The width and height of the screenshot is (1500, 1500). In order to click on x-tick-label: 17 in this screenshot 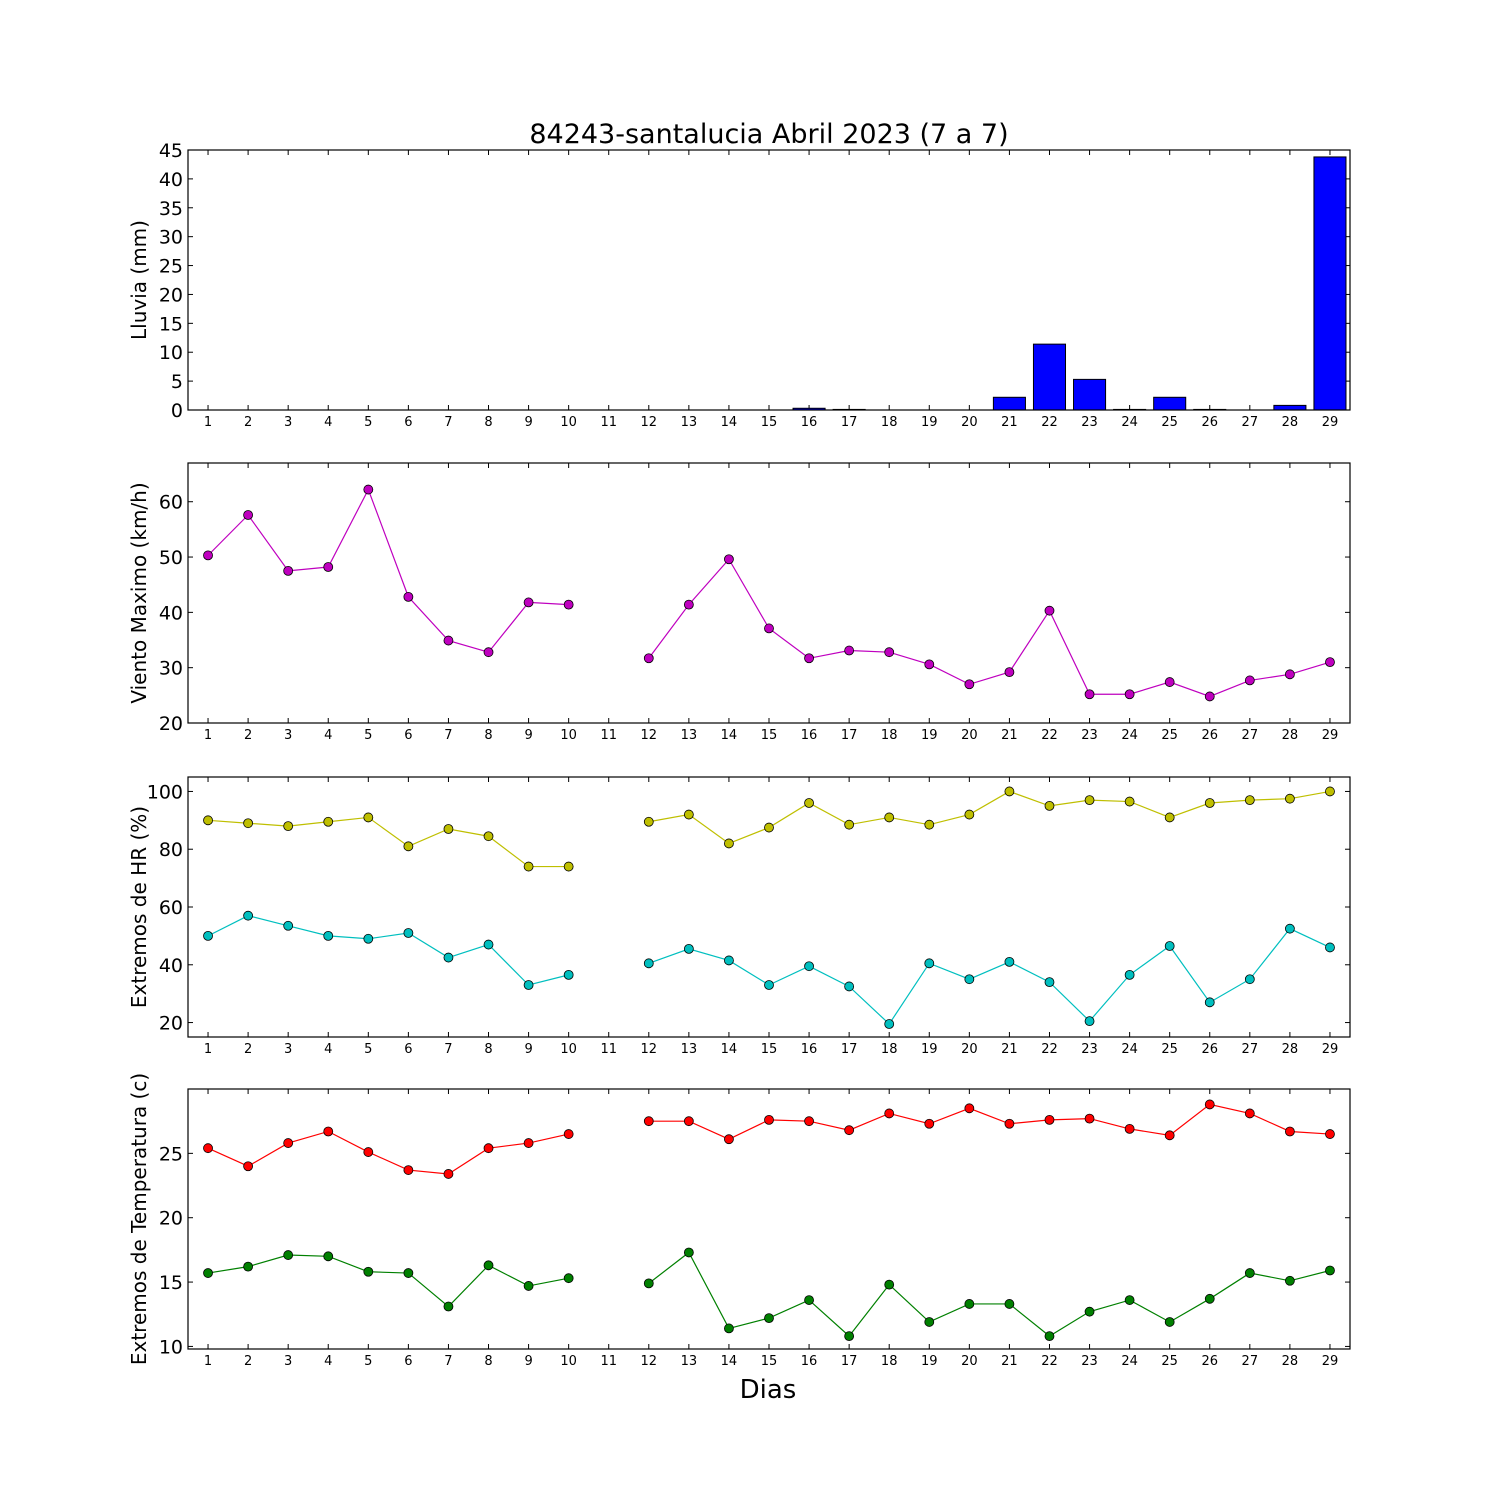, I will do `click(849, 1049)`.